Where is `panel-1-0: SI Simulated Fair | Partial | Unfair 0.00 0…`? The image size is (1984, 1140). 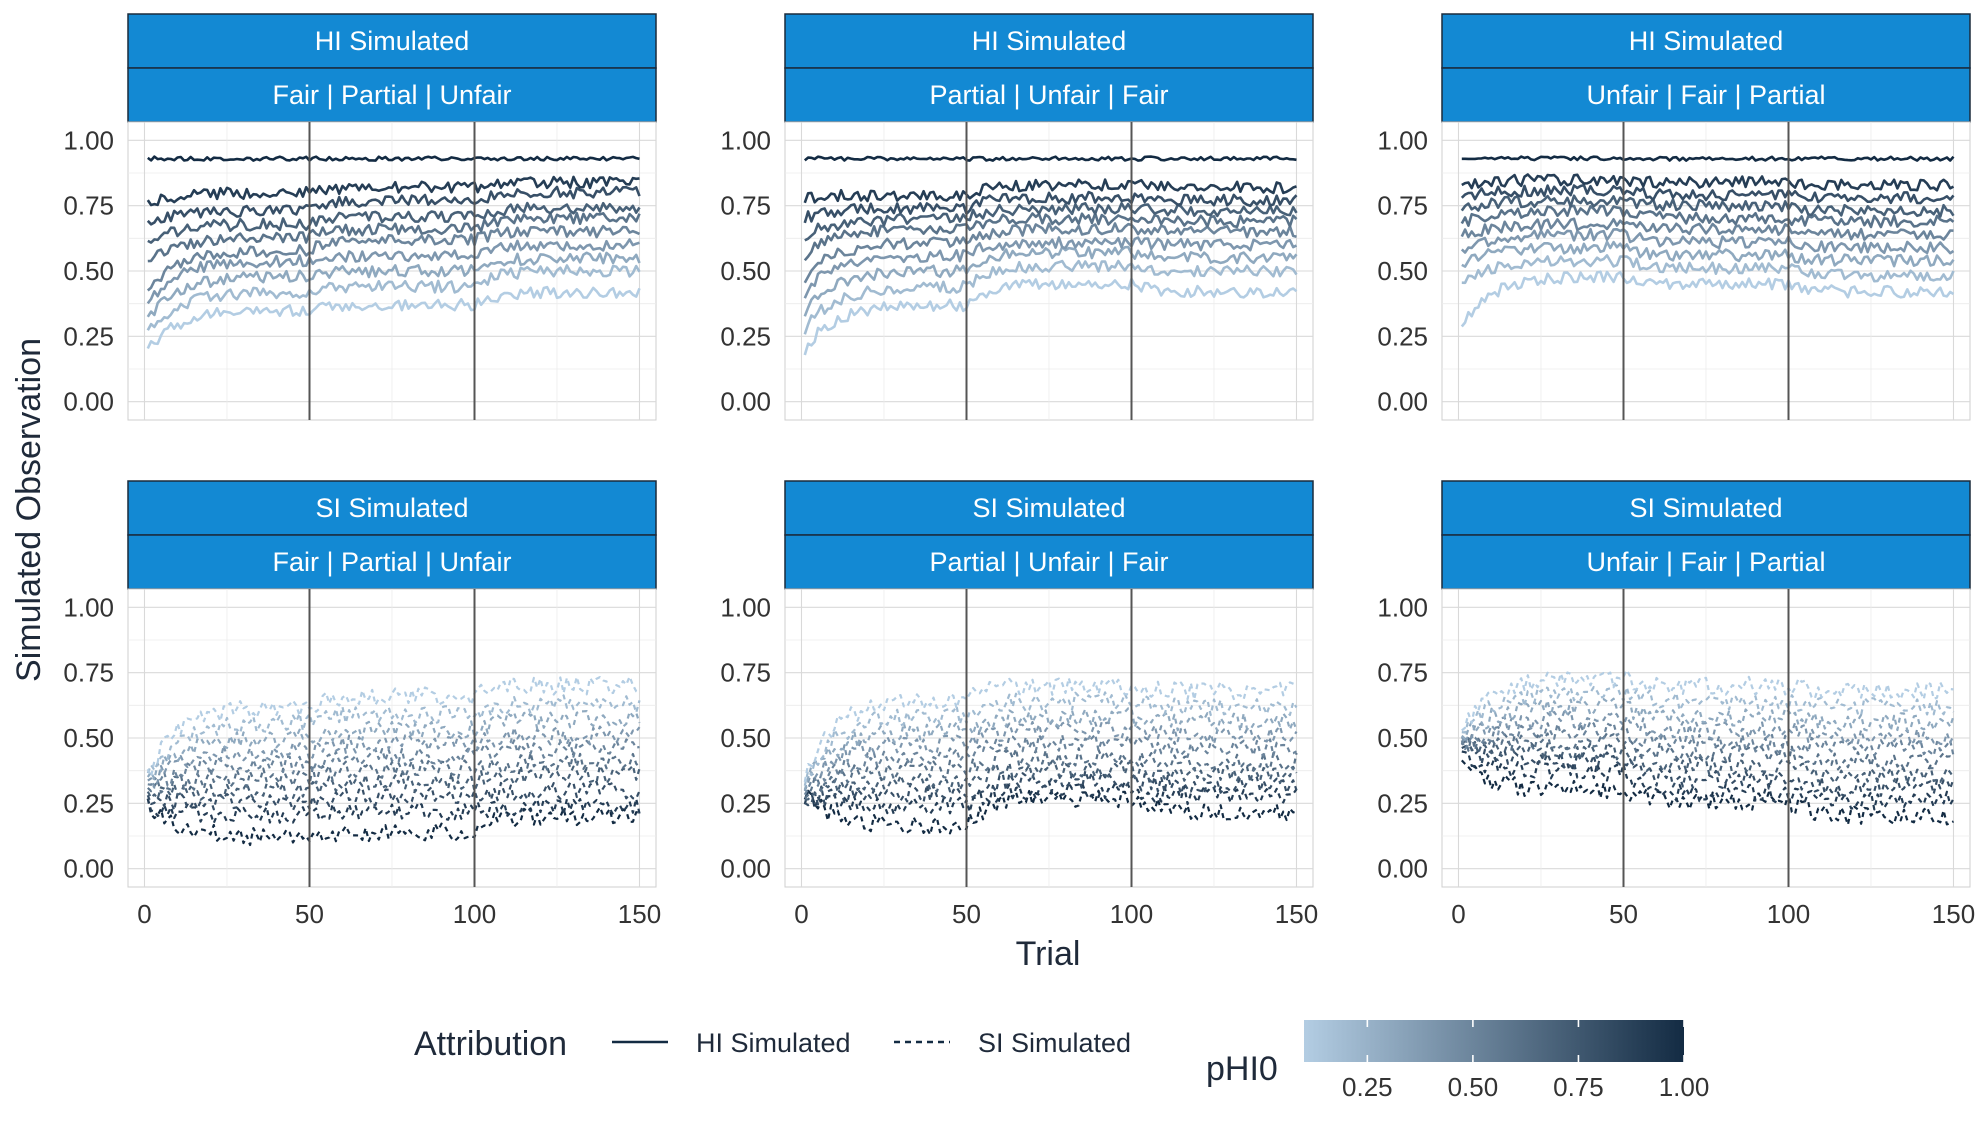 panel-1-0: SI Simulated Fair | Partial | Unfair 0.00 0… is located at coordinates (362, 704).